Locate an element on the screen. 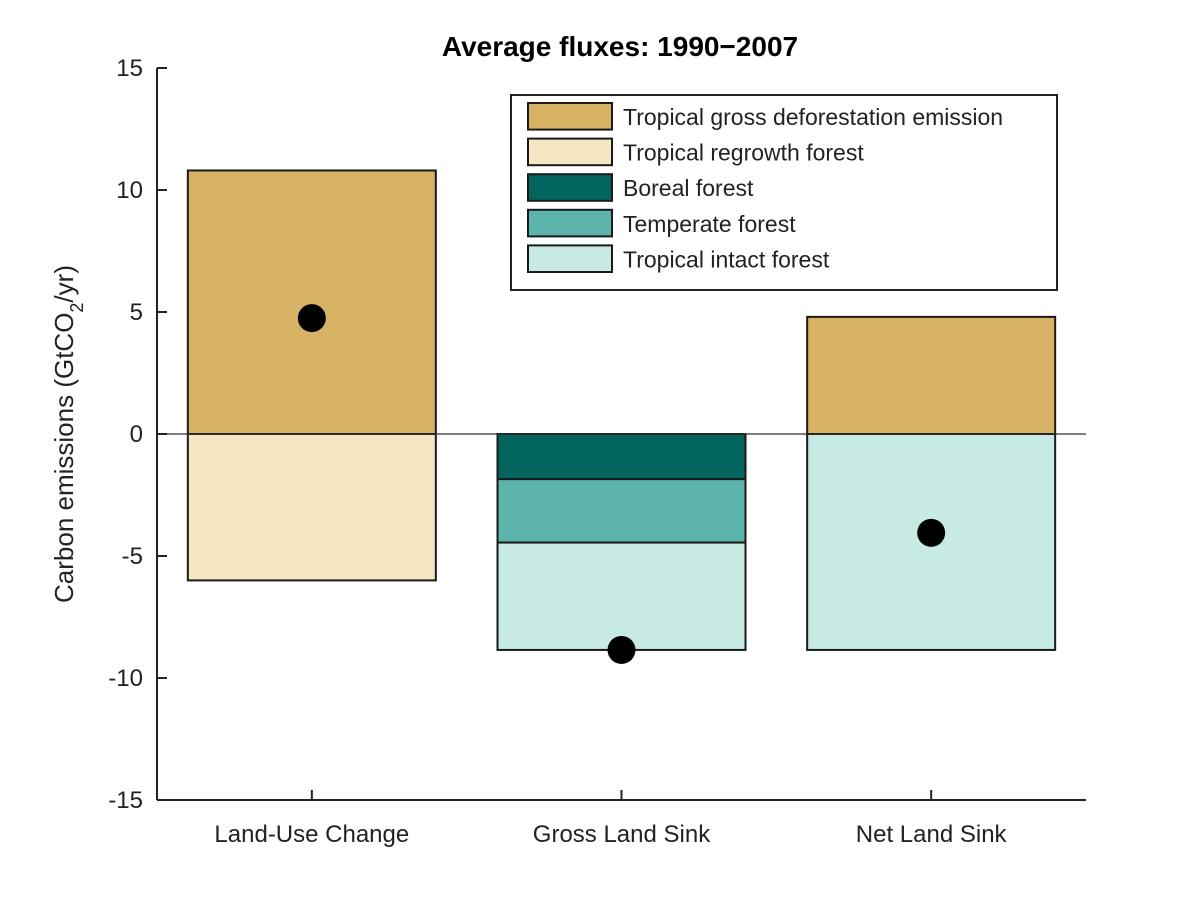 This screenshot has width=1200, height=900. legend-label: Temperate forest is located at coordinates (709, 224).